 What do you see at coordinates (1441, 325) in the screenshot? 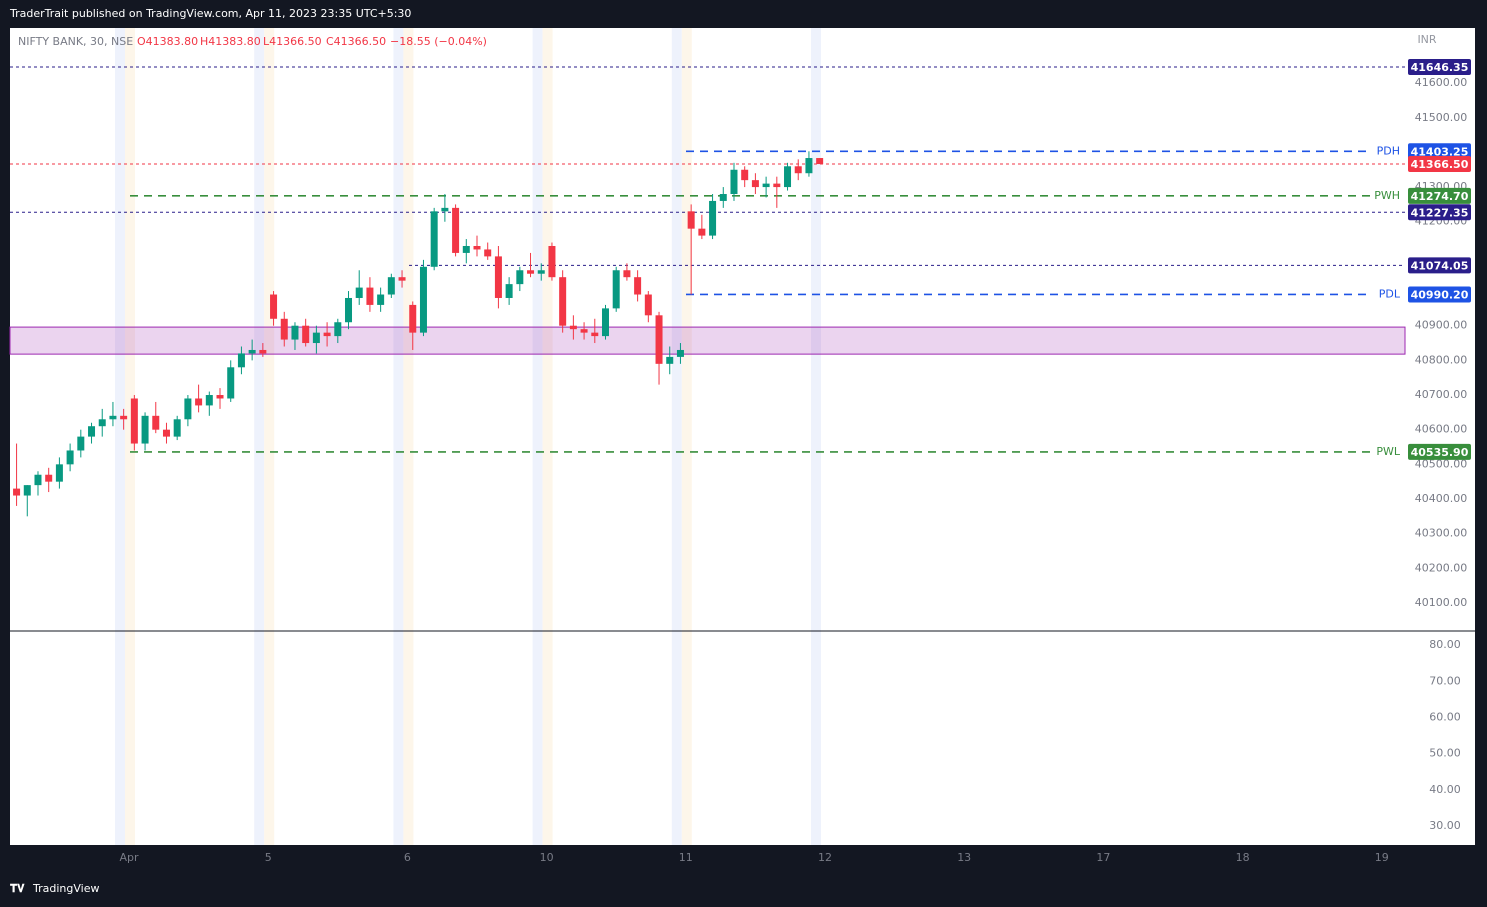
I see `y-tick-label: 40900.00` at bounding box center [1441, 325].